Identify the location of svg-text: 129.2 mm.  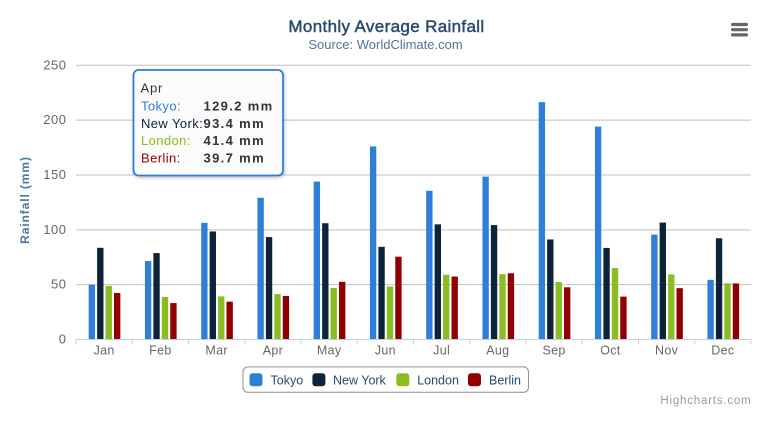
(239, 105).